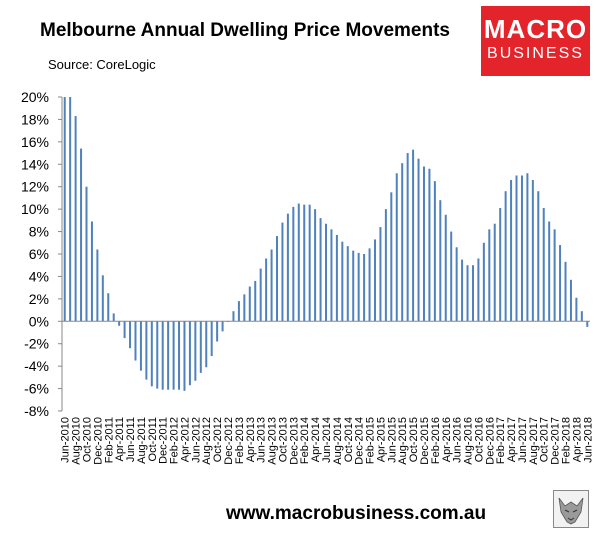  I want to click on x-tick-label: Jun-2014, so click(327, 440).